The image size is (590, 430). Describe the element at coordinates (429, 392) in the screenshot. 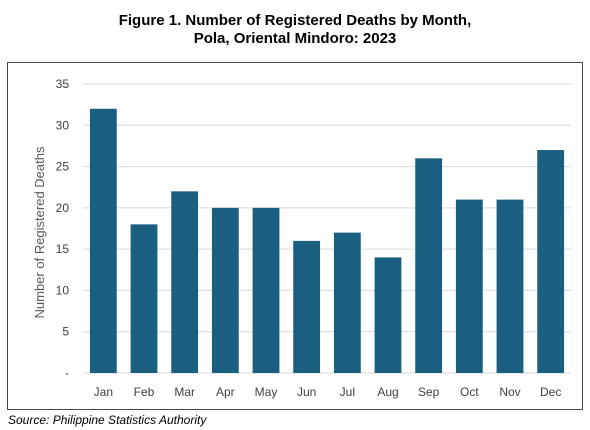

I see `x-tick-label-sep: Sep` at that location.